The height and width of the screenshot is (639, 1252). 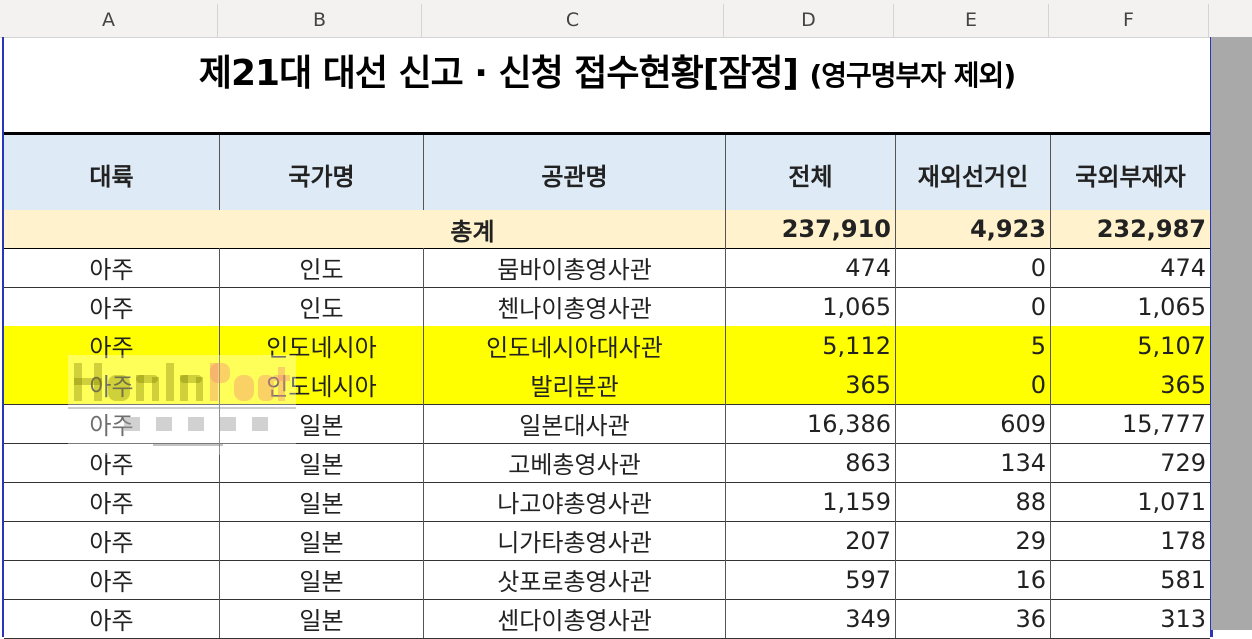 What do you see at coordinates (1183, 618) in the screenshot?
I see `table-cell: 313` at bounding box center [1183, 618].